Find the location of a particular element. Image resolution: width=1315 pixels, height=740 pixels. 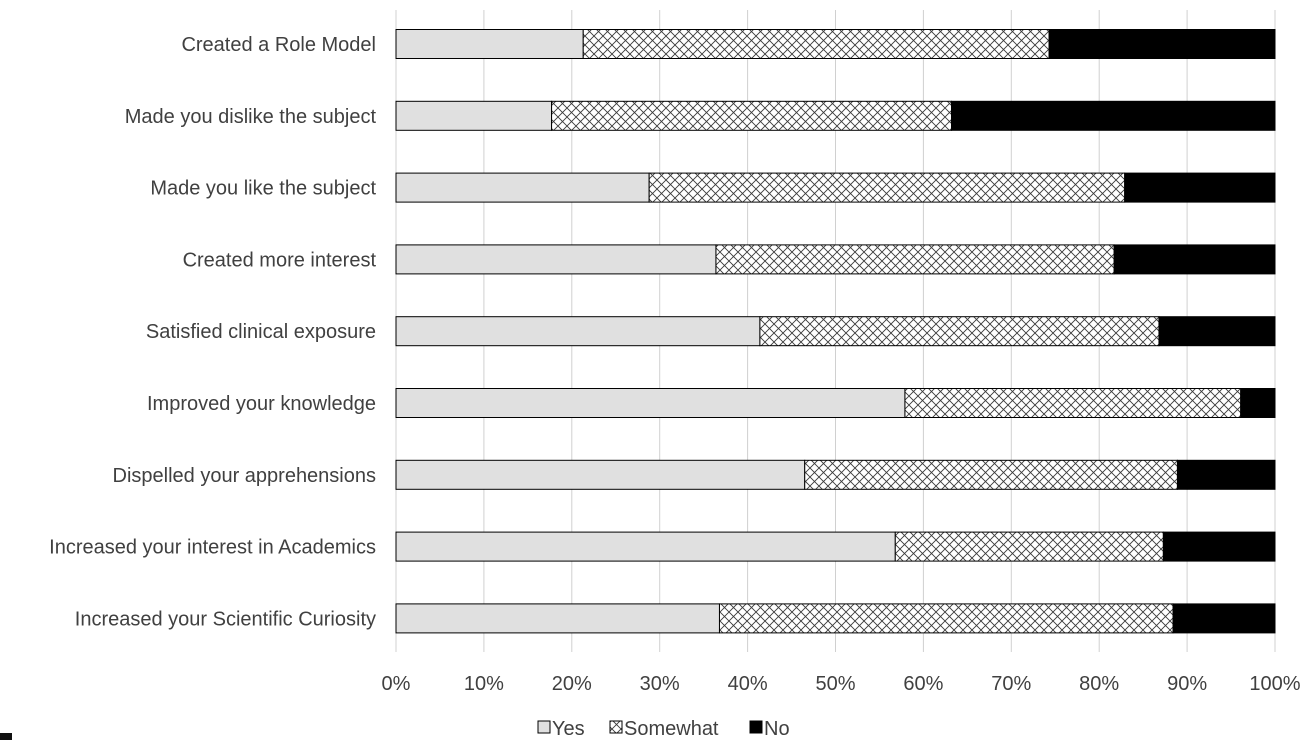

category-label: Increased your interest in Academics is located at coordinates (212, 548).